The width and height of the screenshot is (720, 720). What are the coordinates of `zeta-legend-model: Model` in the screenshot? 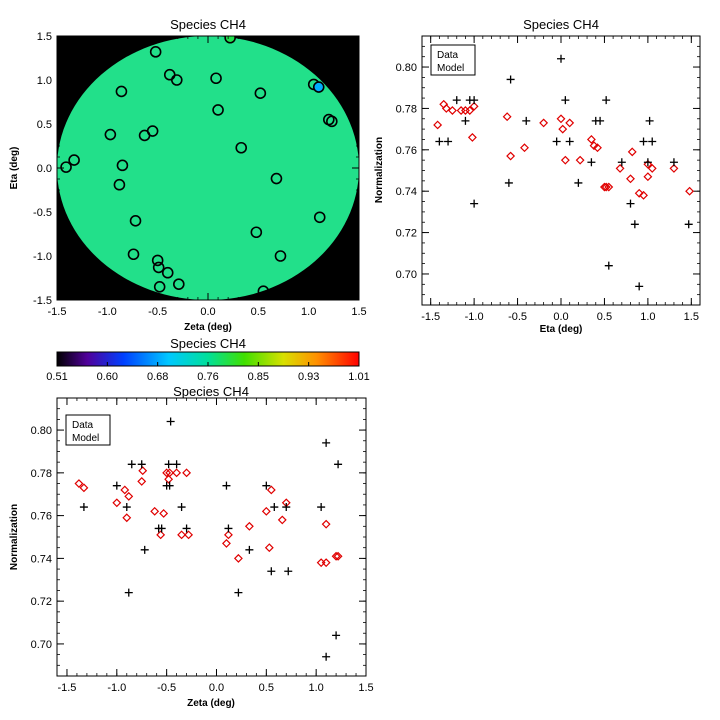 It's located at (85, 438).